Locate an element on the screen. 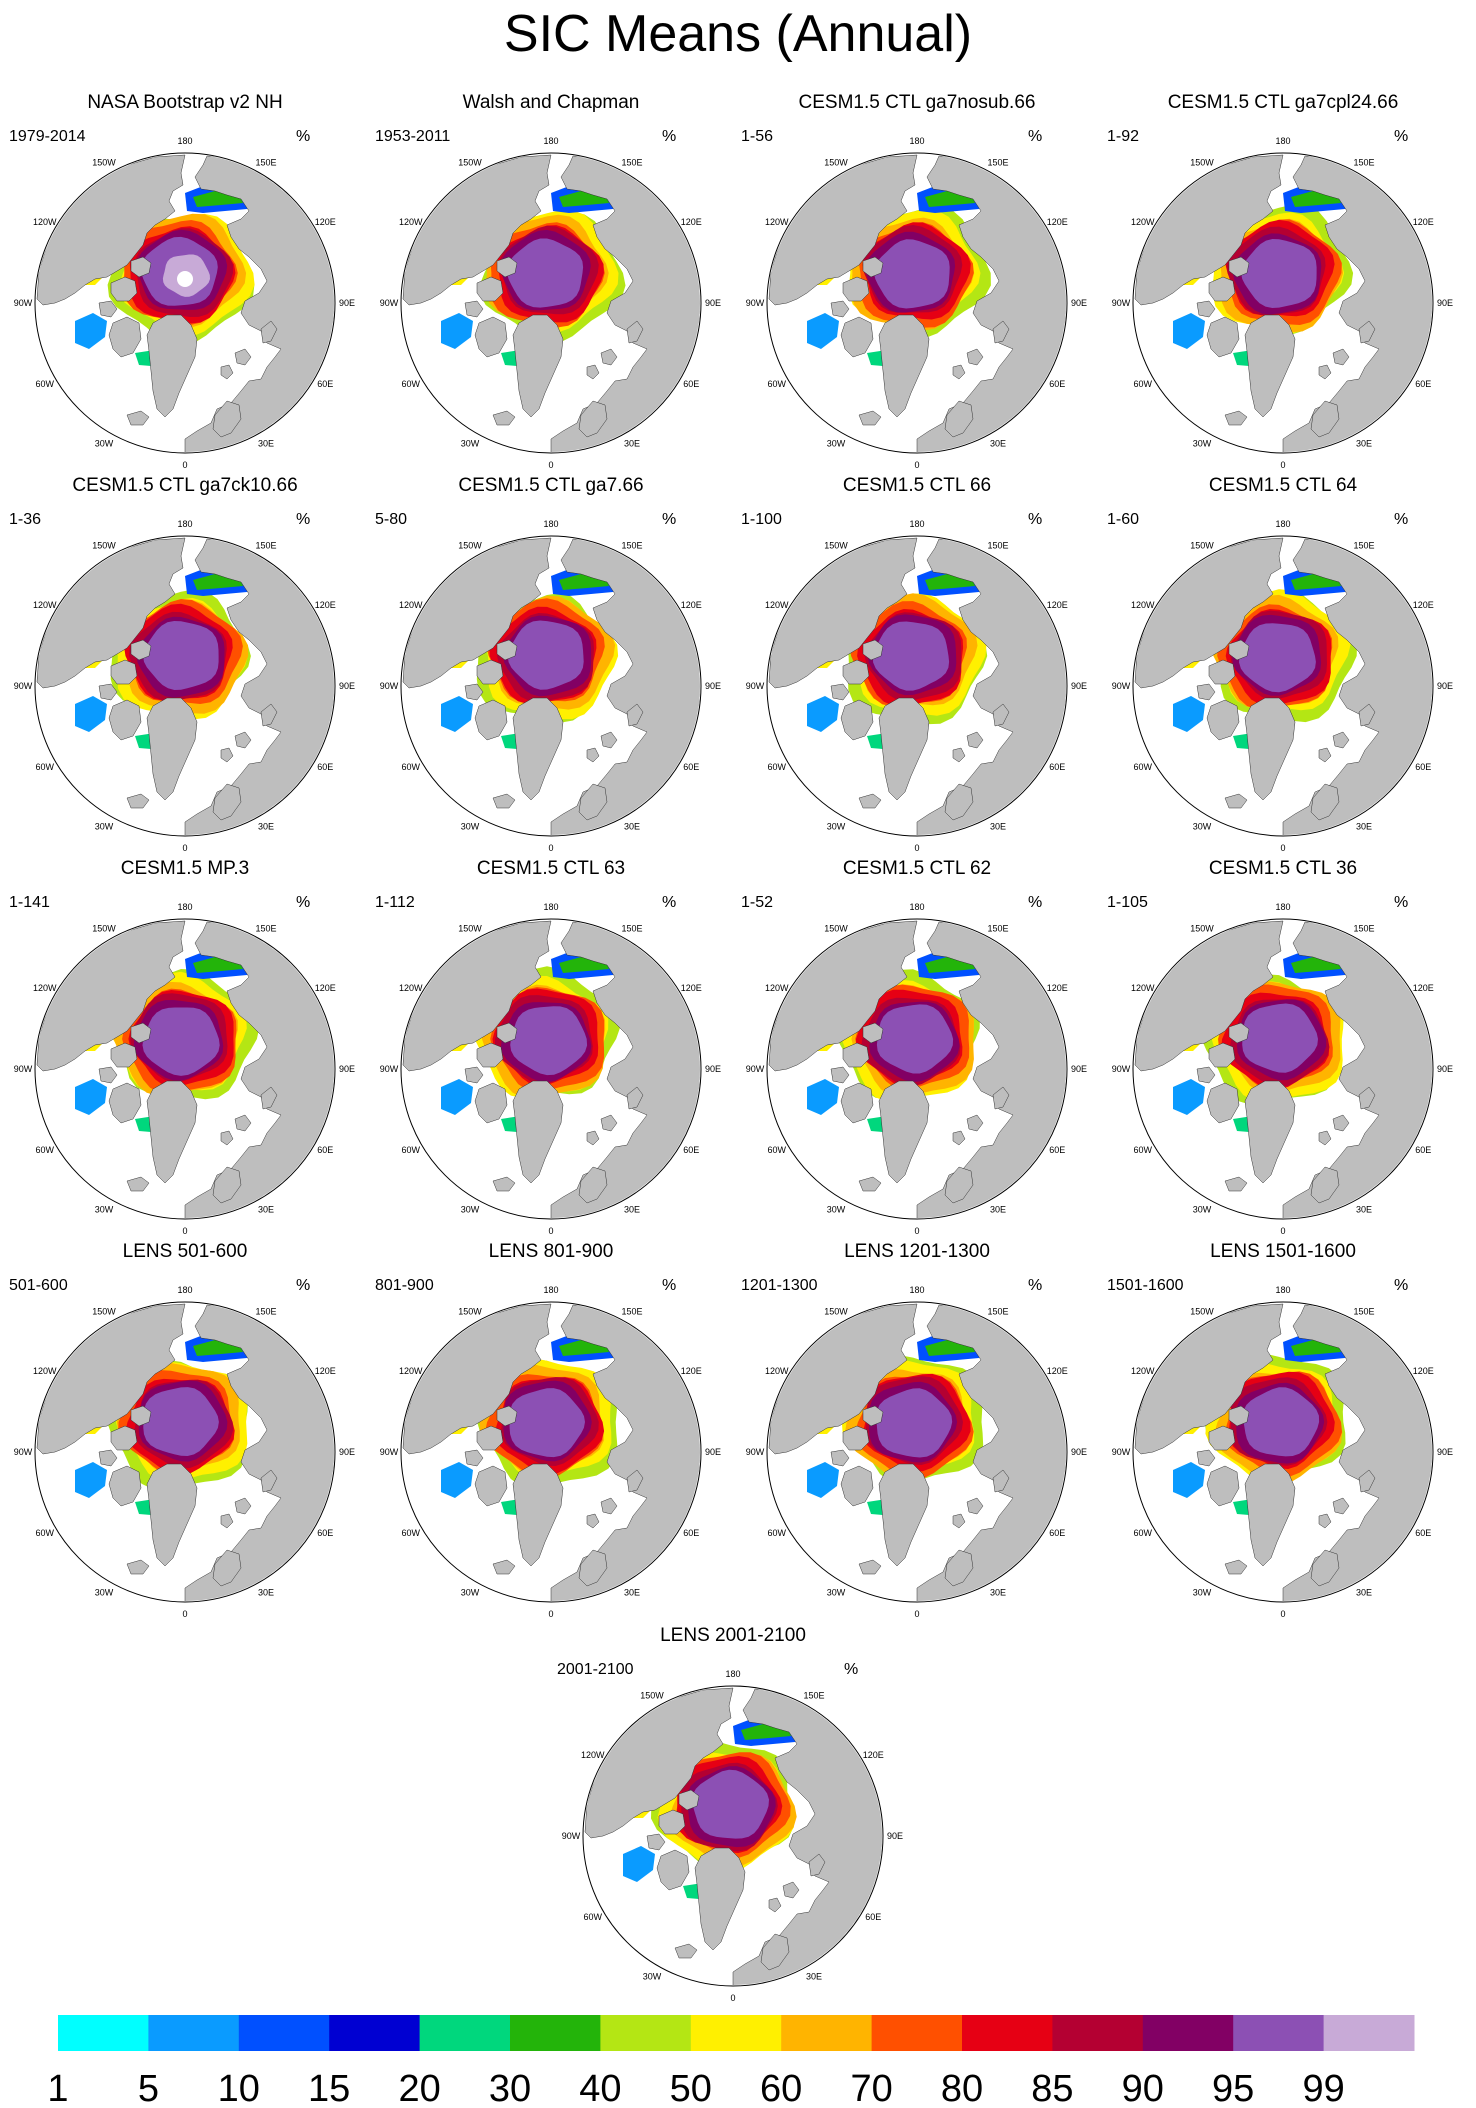  colorbar-label: 30 is located at coordinates (510, 2088).